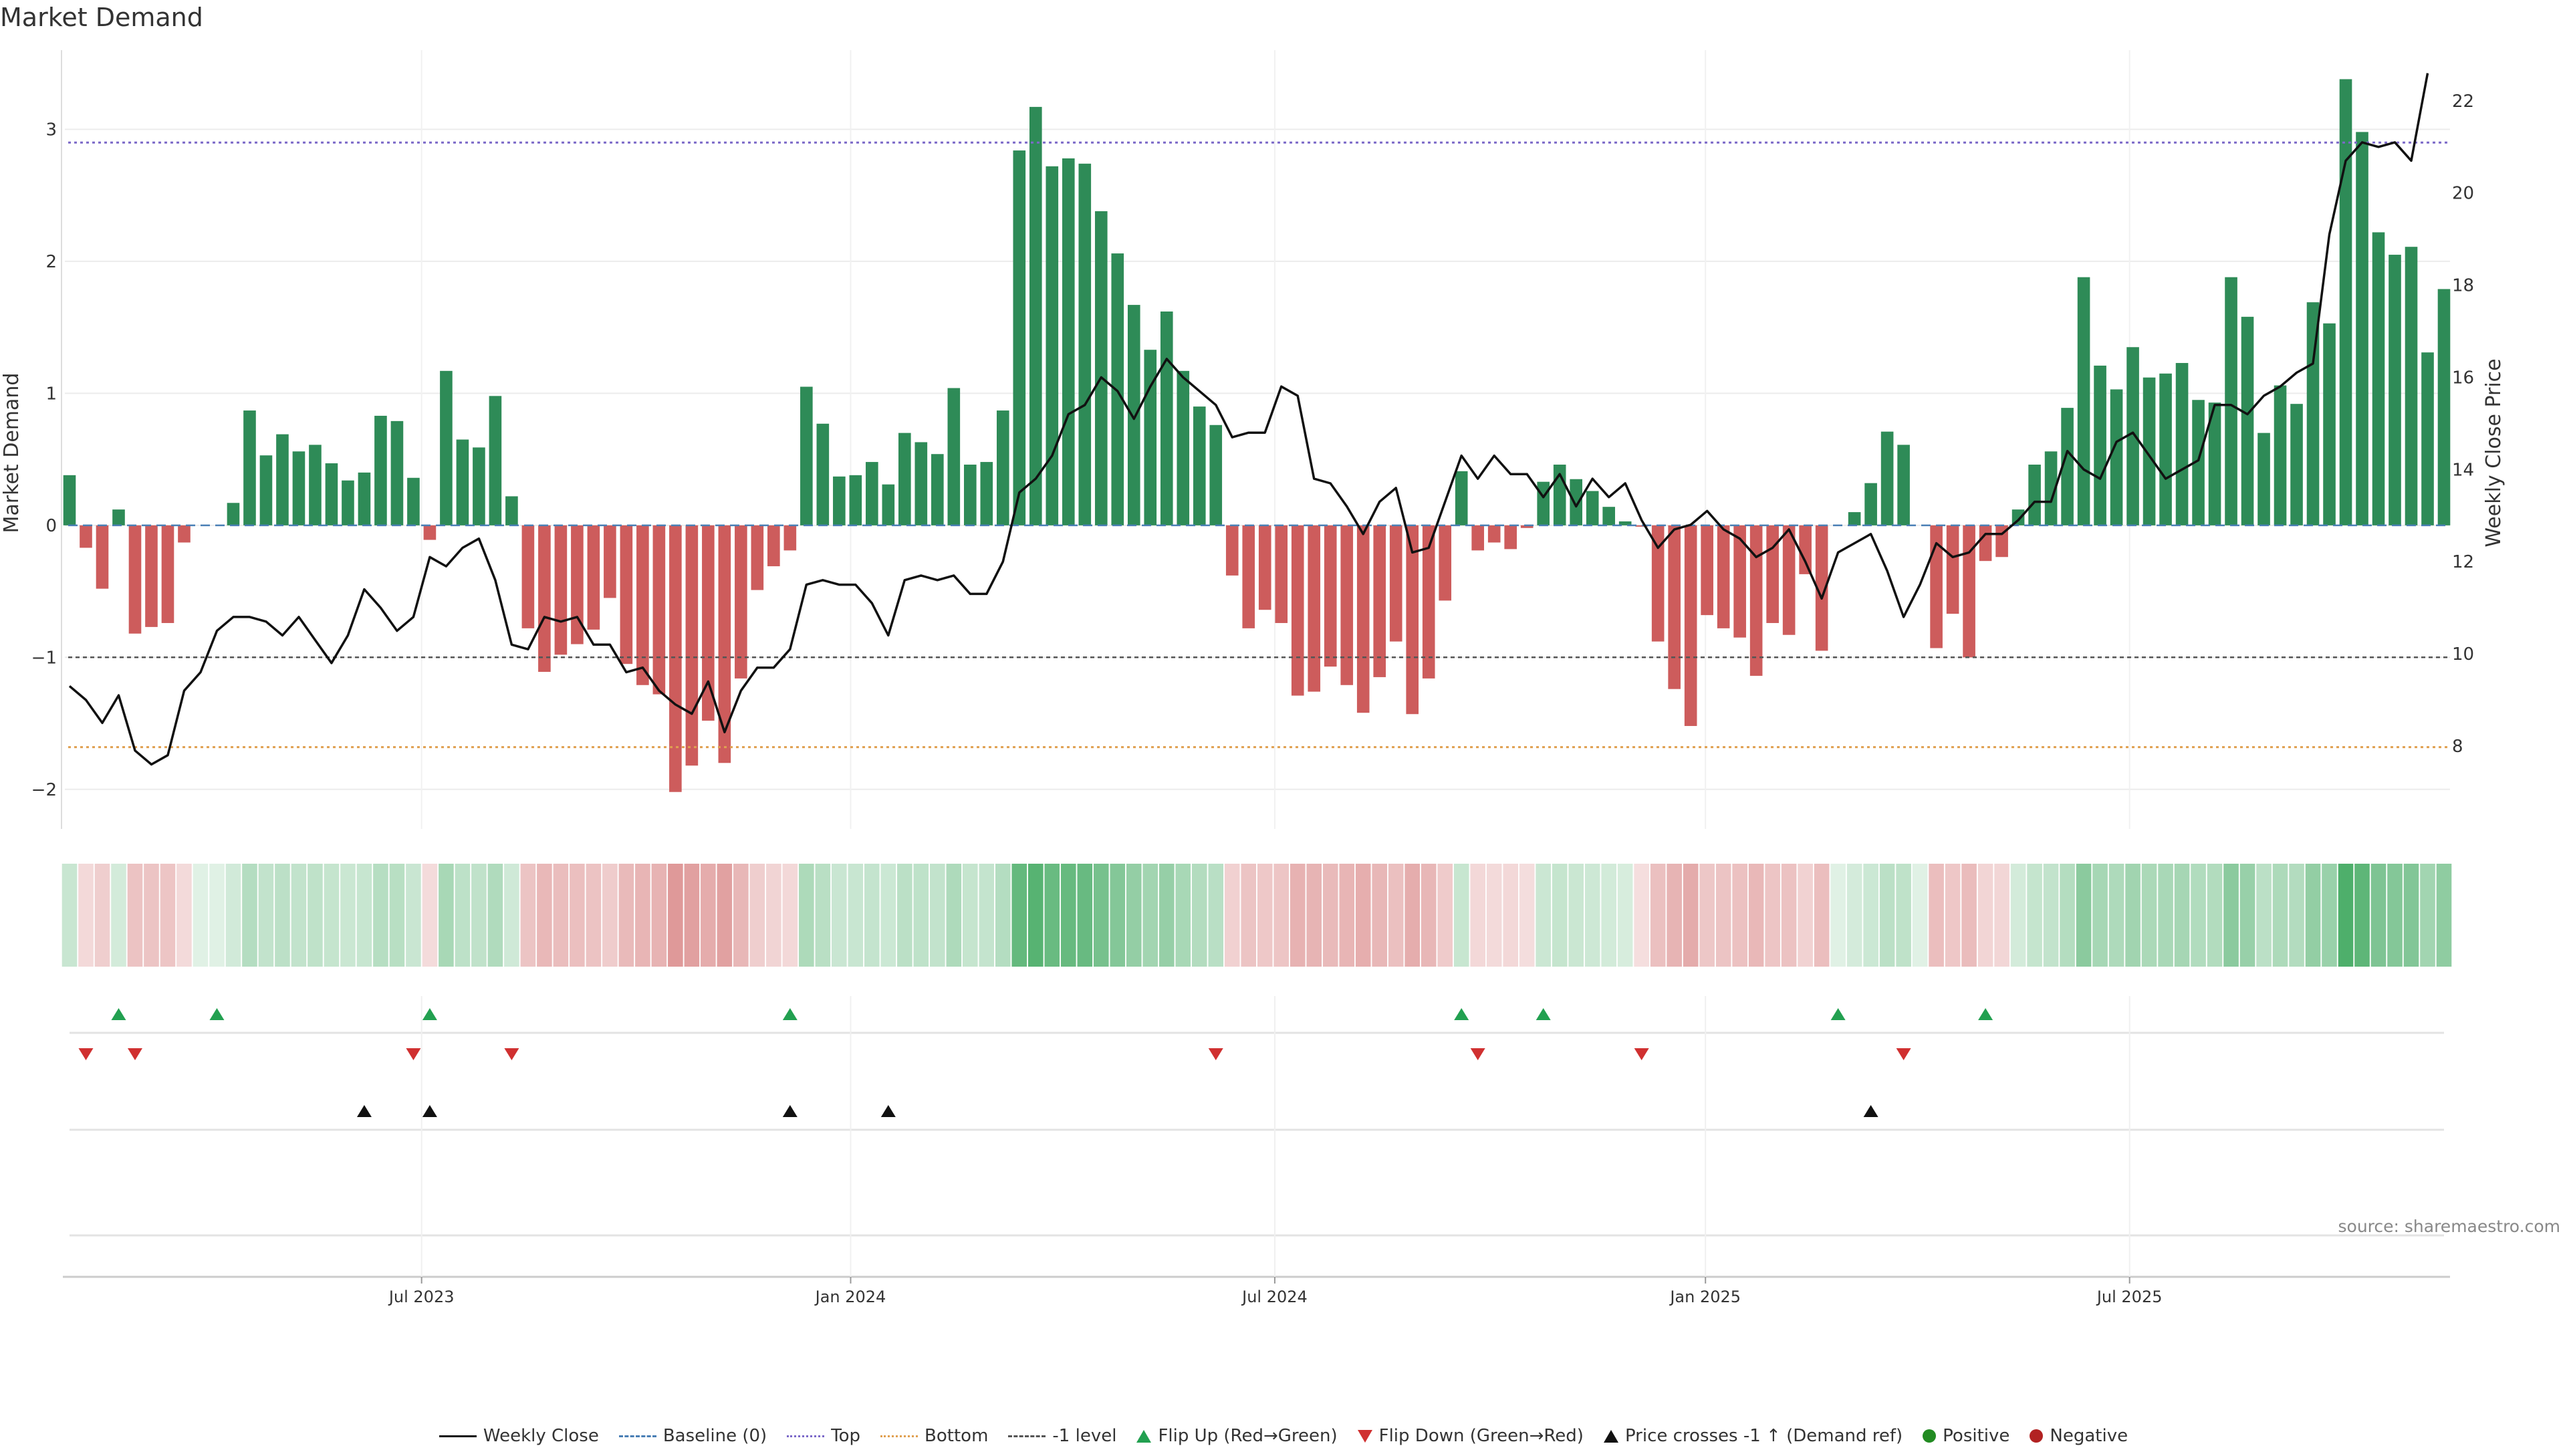  I want to click on legend-item: Top, so click(823, 1436).